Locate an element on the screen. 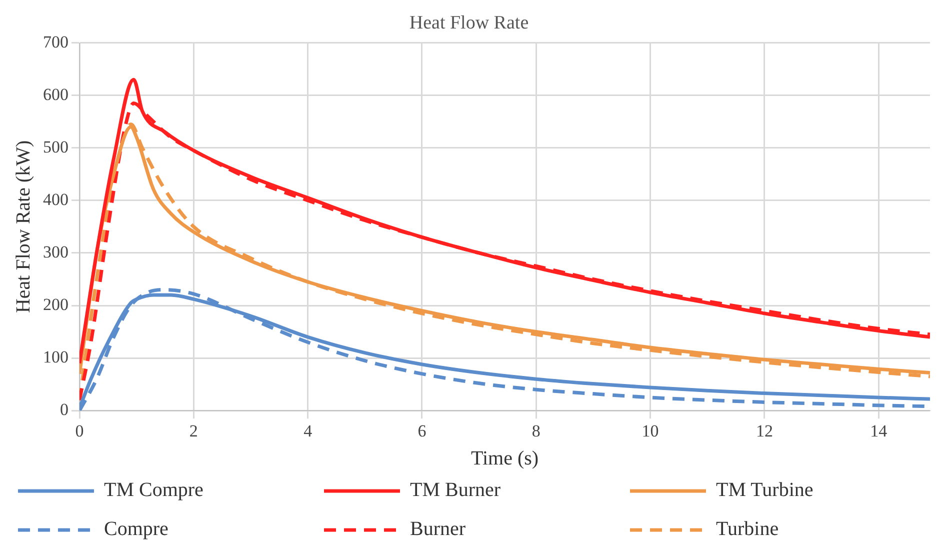 The width and height of the screenshot is (942, 557). y-tick-label: 300 is located at coordinates (55, 252).